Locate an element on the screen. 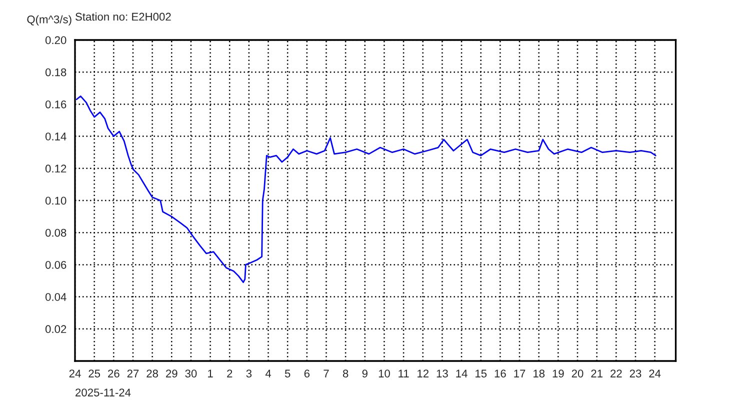 The height and width of the screenshot is (400, 750). x-tick-label: 18 is located at coordinates (539, 374).